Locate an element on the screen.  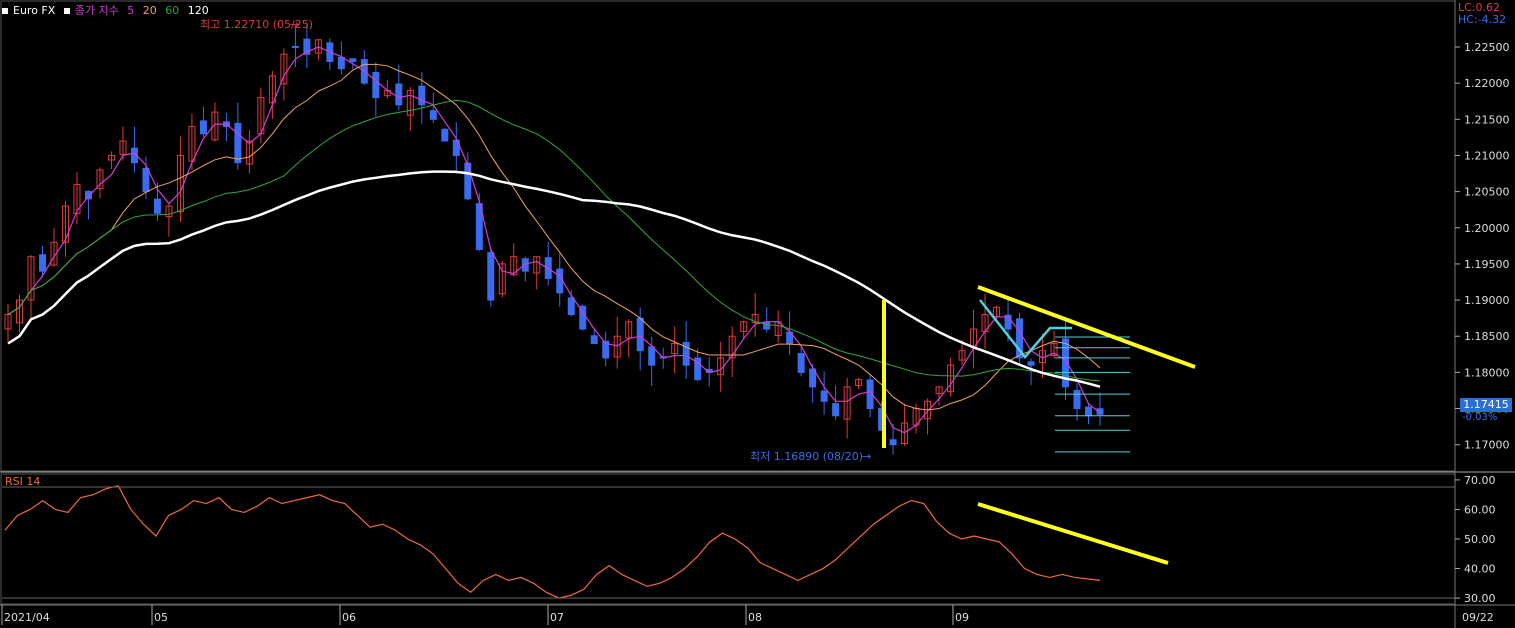
rsi-series is located at coordinates (552, 542).